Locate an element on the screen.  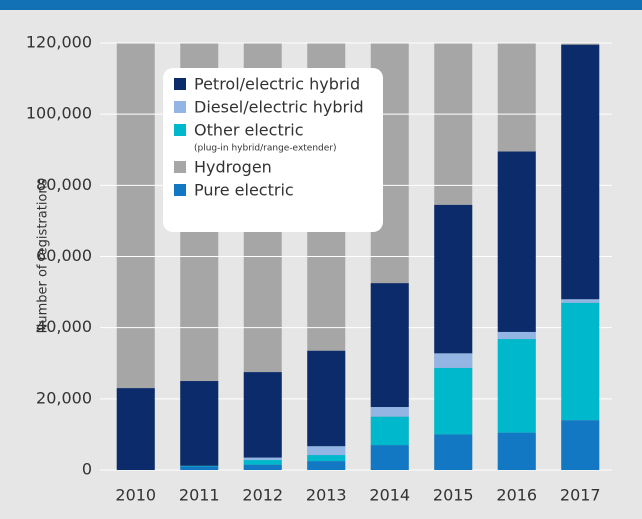
legend-box is located at coordinates (273, 150).